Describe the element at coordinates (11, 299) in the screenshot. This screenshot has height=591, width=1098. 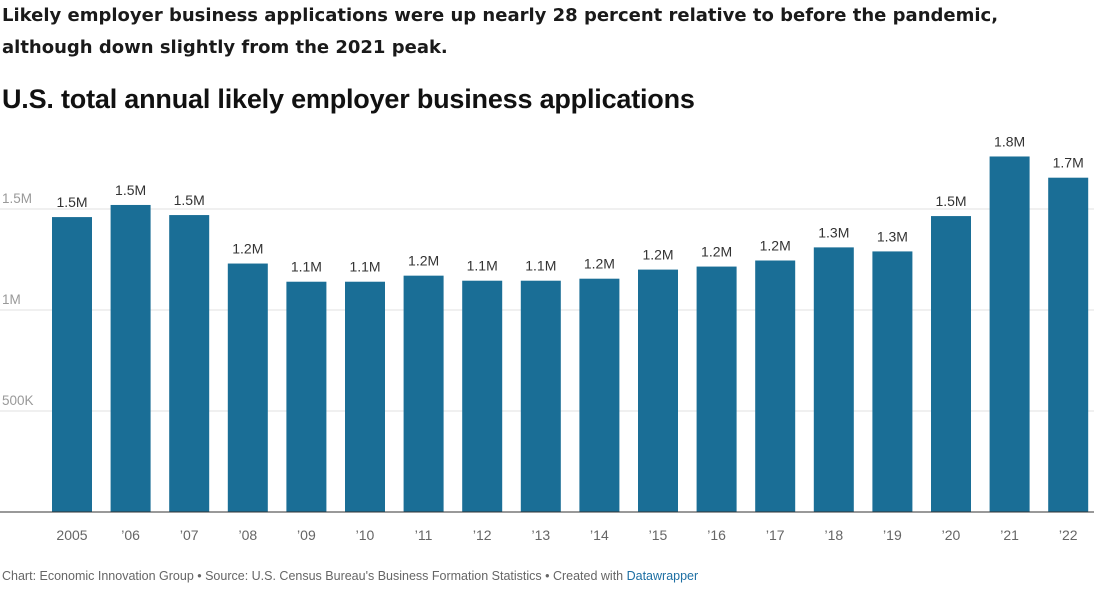
I see `y-tick-label: 1M` at that location.